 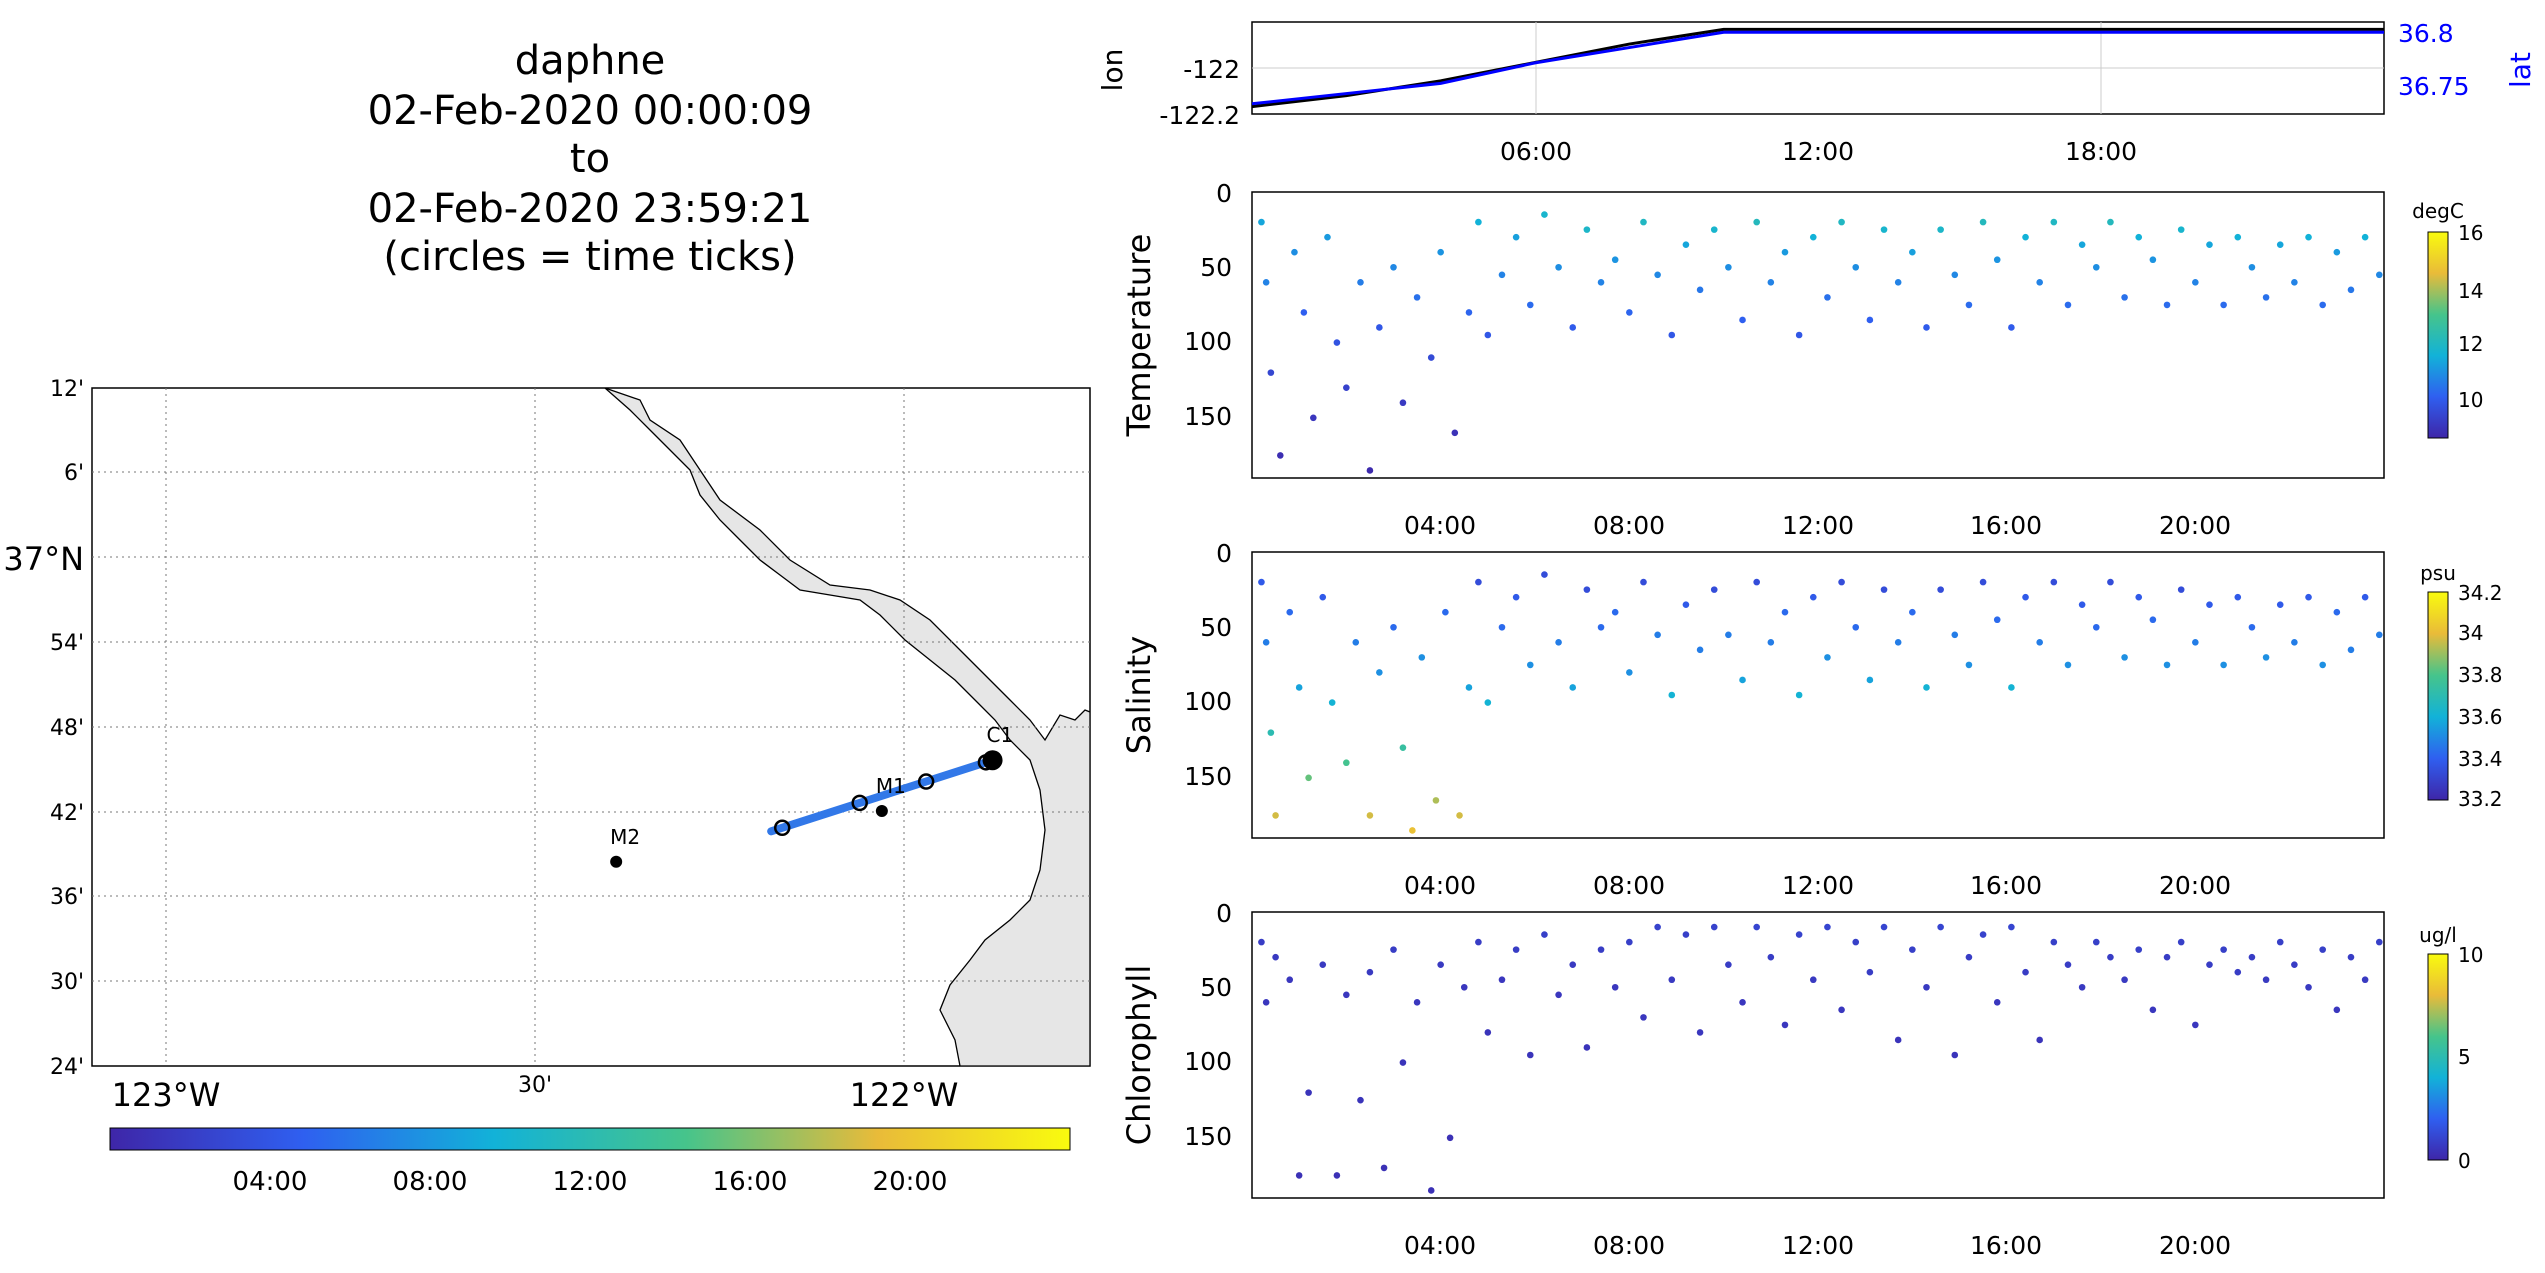 I want to click on lon-tick: 122°W, so click(x=904, y=1095).